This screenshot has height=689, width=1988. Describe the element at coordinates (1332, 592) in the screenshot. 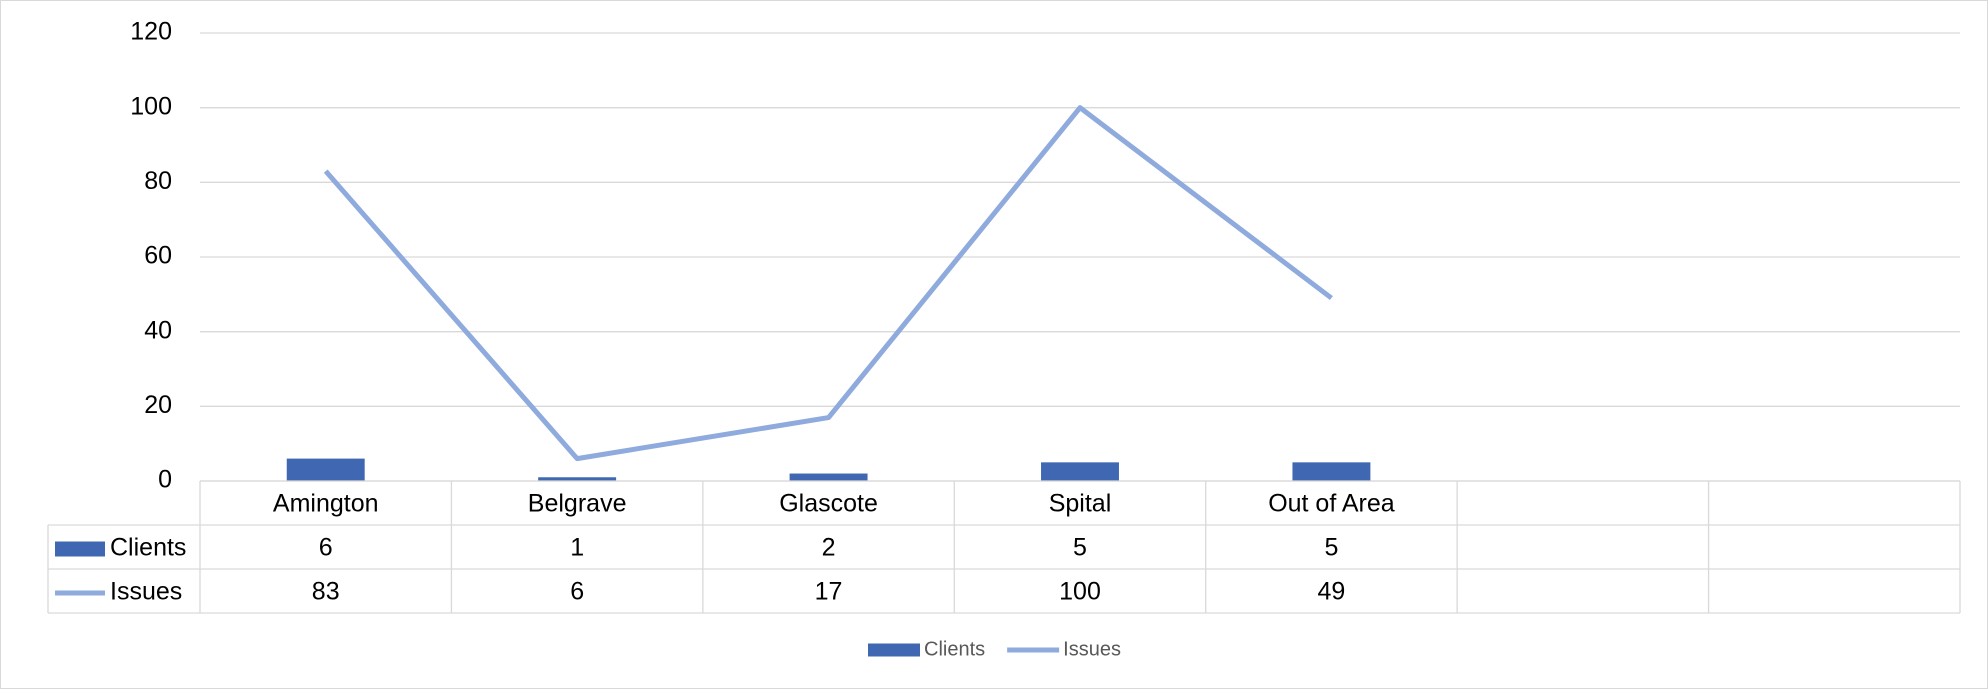

I see `table-value: 49` at that location.